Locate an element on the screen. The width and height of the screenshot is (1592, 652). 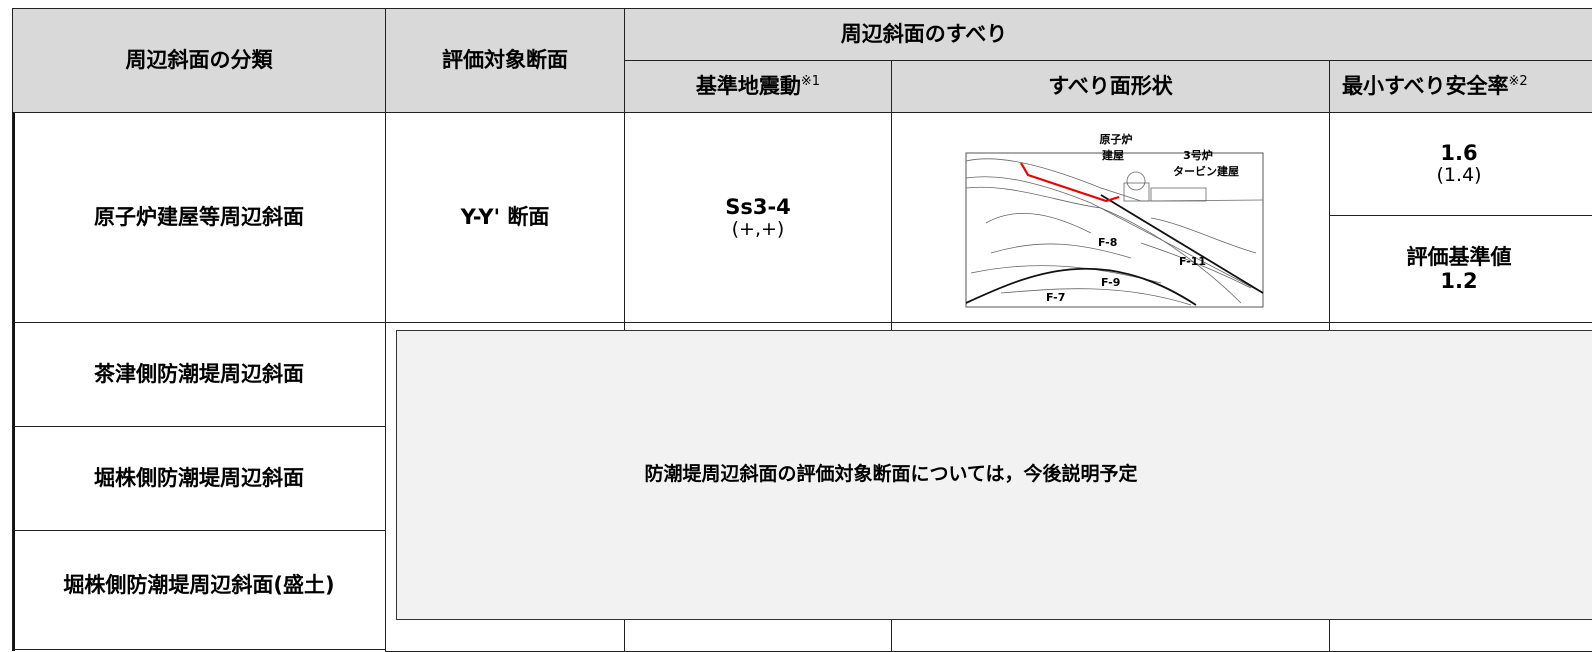
section-figure: 原子炉 建屋 3号炉 タービン建屋 F-8 F-11 F-9 F-7 is located at coordinates (1114, 219).